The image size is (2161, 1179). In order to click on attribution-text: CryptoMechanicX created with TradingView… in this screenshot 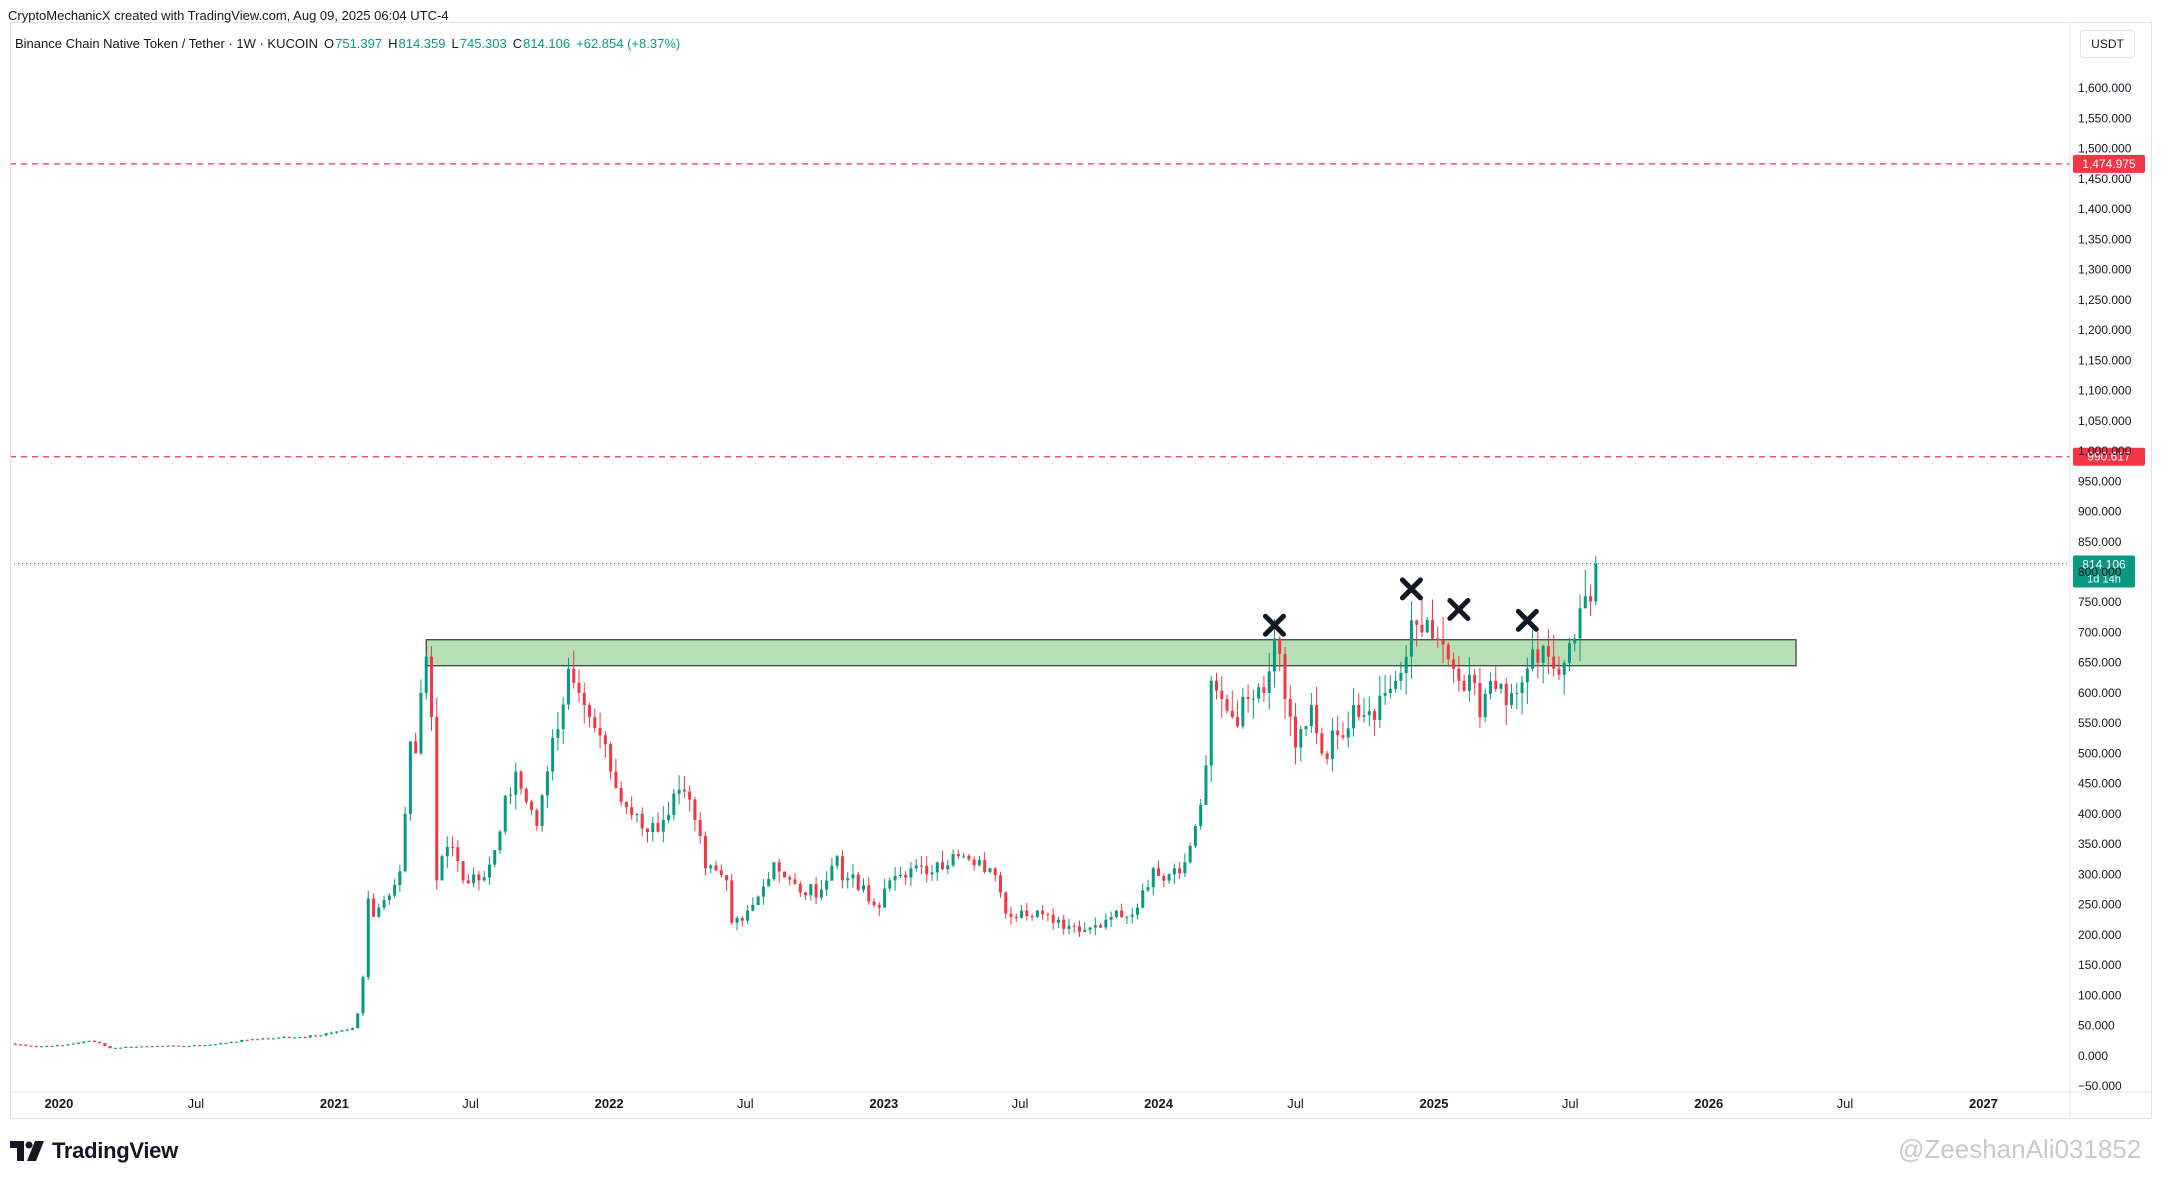, I will do `click(228, 15)`.